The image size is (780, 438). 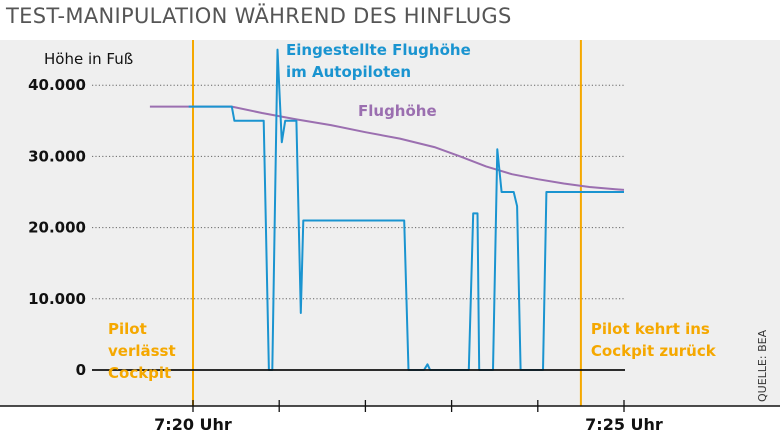 What do you see at coordinates (88, 59) in the screenshot?
I see `y-axis-label: Höhe in Fuß` at bounding box center [88, 59].